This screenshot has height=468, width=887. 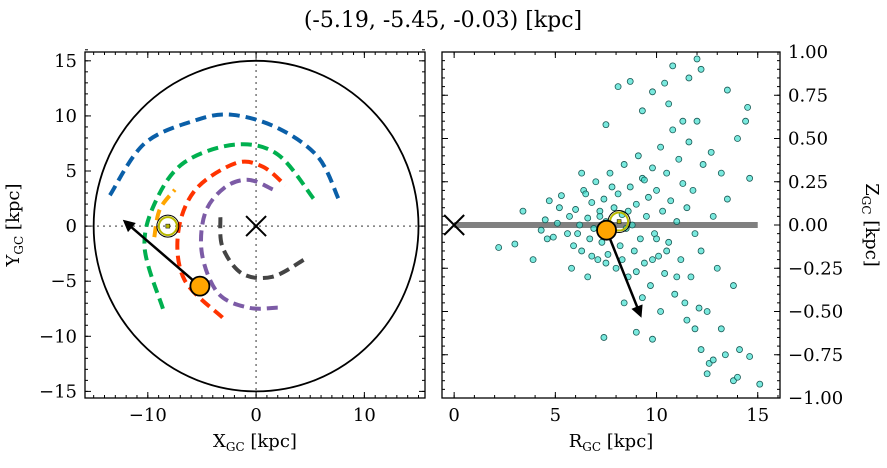 I want to click on x-tick-label: 15, so click(x=757, y=415).